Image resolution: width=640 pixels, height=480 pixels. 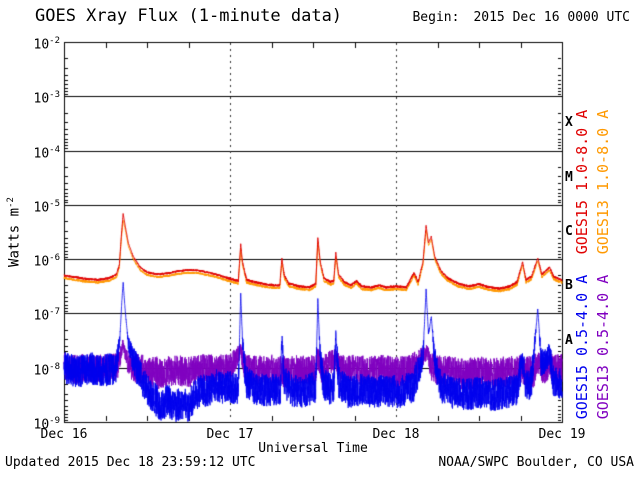 What do you see at coordinates (47, 98) in the screenshot?
I see `y-tick-label: 10⁻³` at bounding box center [47, 98].